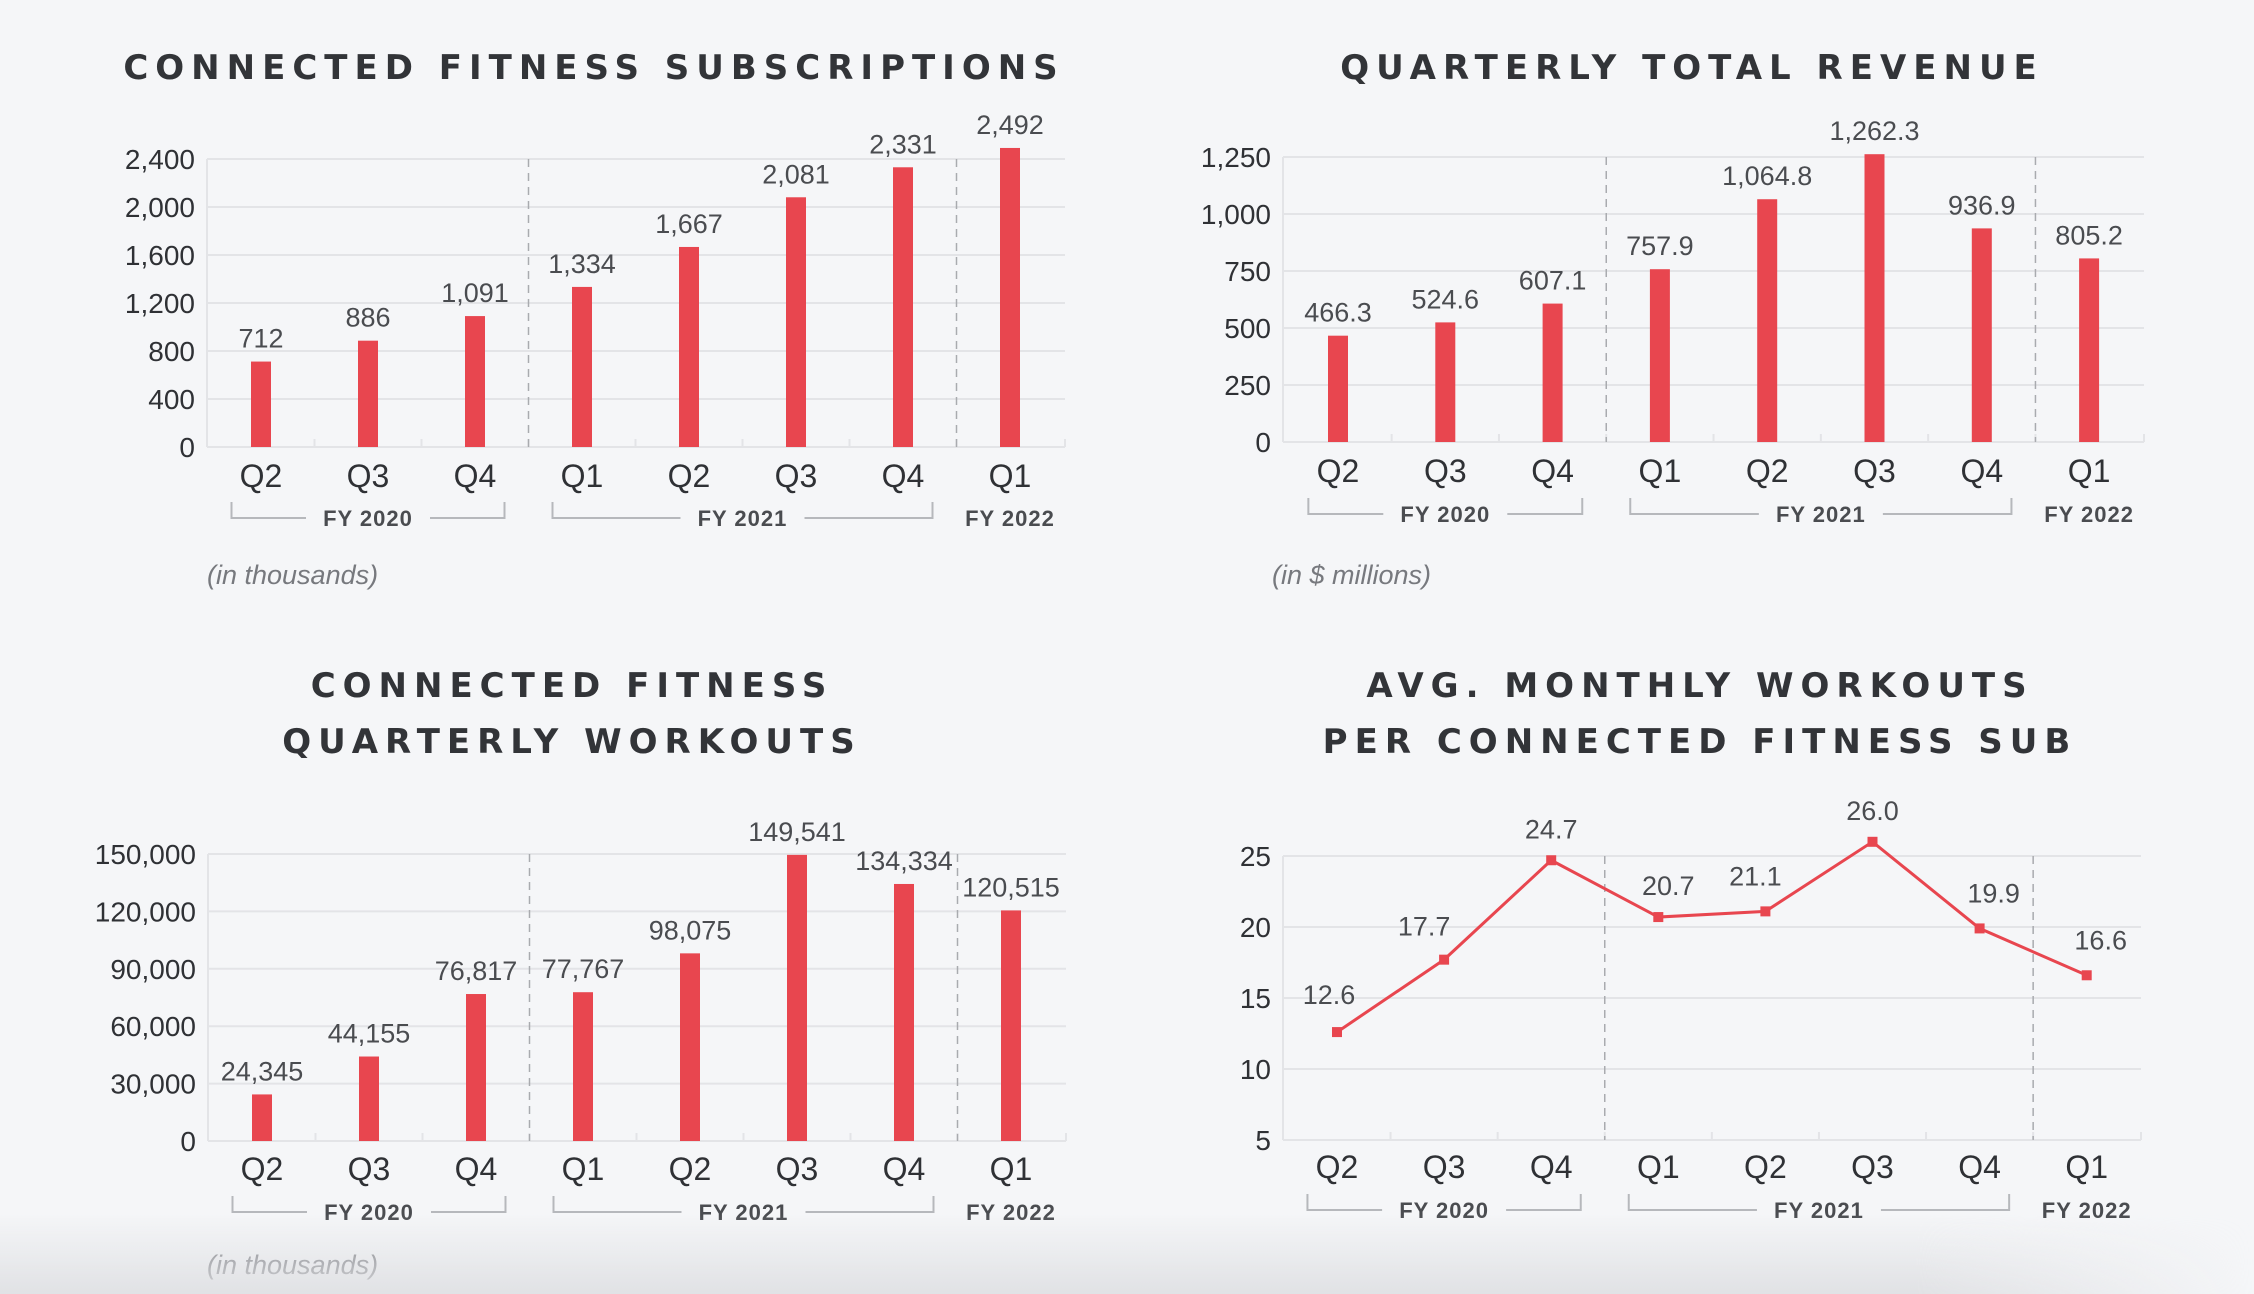 The height and width of the screenshot is (1294, 2254). What do you see at coordinates (1352, 575) in the screenshot?
I see `unit-note-revenue: (in $ millions)` at bounding box center [1352, 575].